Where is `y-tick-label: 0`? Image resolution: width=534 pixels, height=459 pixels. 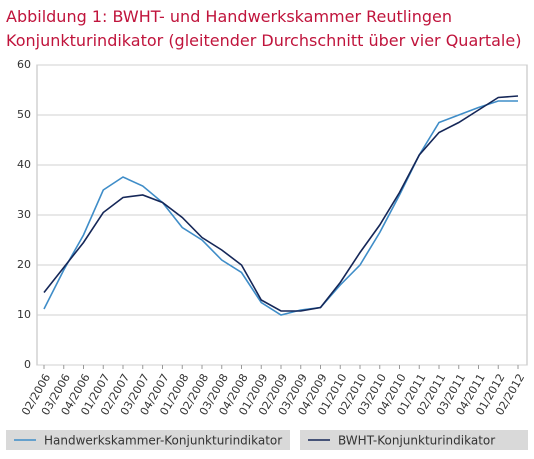
y-tick-label: 0 is located at coordinates (27, 364).